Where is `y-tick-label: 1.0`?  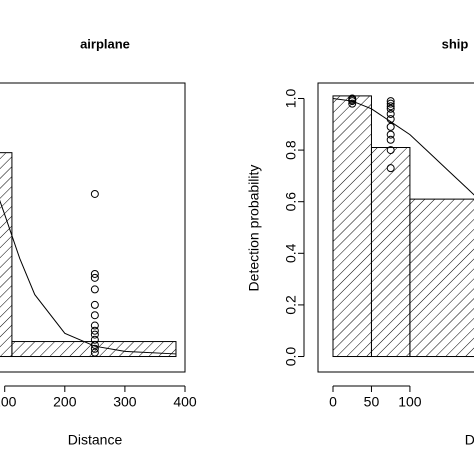 y-tick-label: 1.0 is located at coordinates (291, 99).